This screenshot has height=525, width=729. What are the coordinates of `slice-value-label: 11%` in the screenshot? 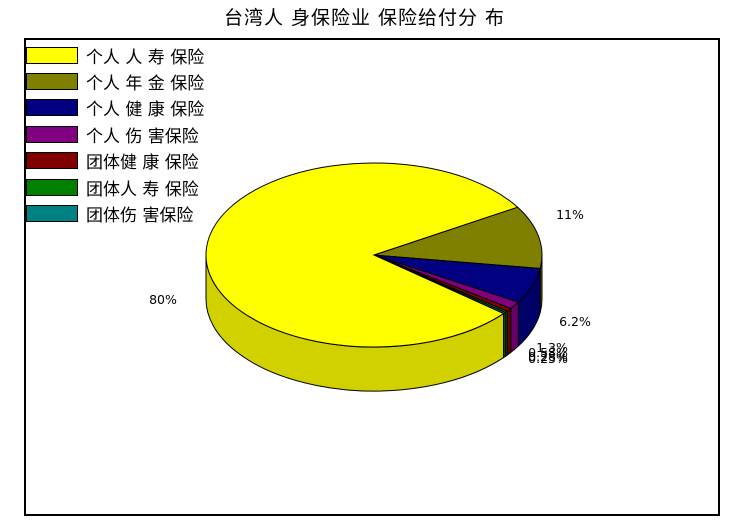 It's located at (570, 214).